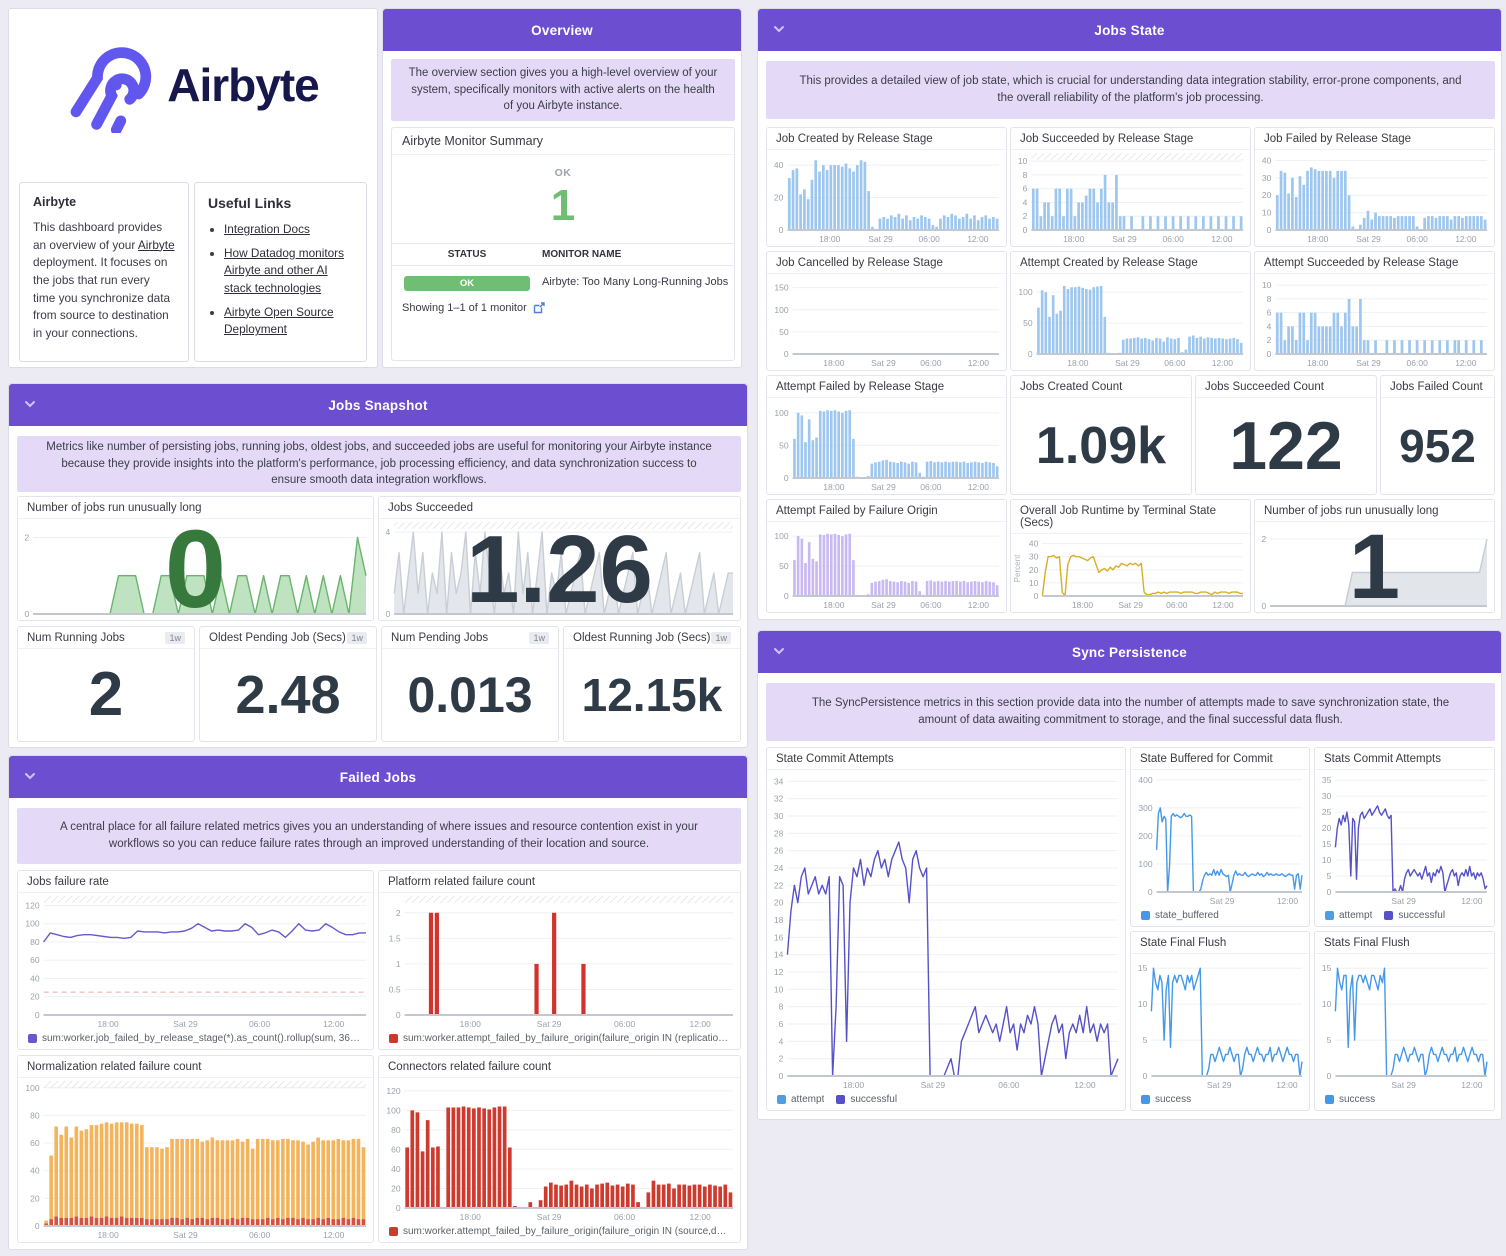 This screenshot has width=1506, height=1256. What do you see at coordinates (1264, 387) in the screenshot?
I see `value-title: Jobs Succeeded Count` at bounding box center [1264, 387].